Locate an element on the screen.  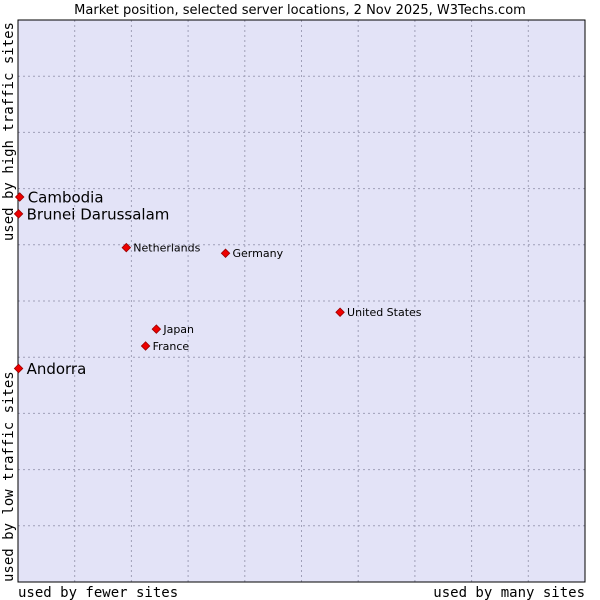
point-marker-cambodia is located at coordinates (19, 197).